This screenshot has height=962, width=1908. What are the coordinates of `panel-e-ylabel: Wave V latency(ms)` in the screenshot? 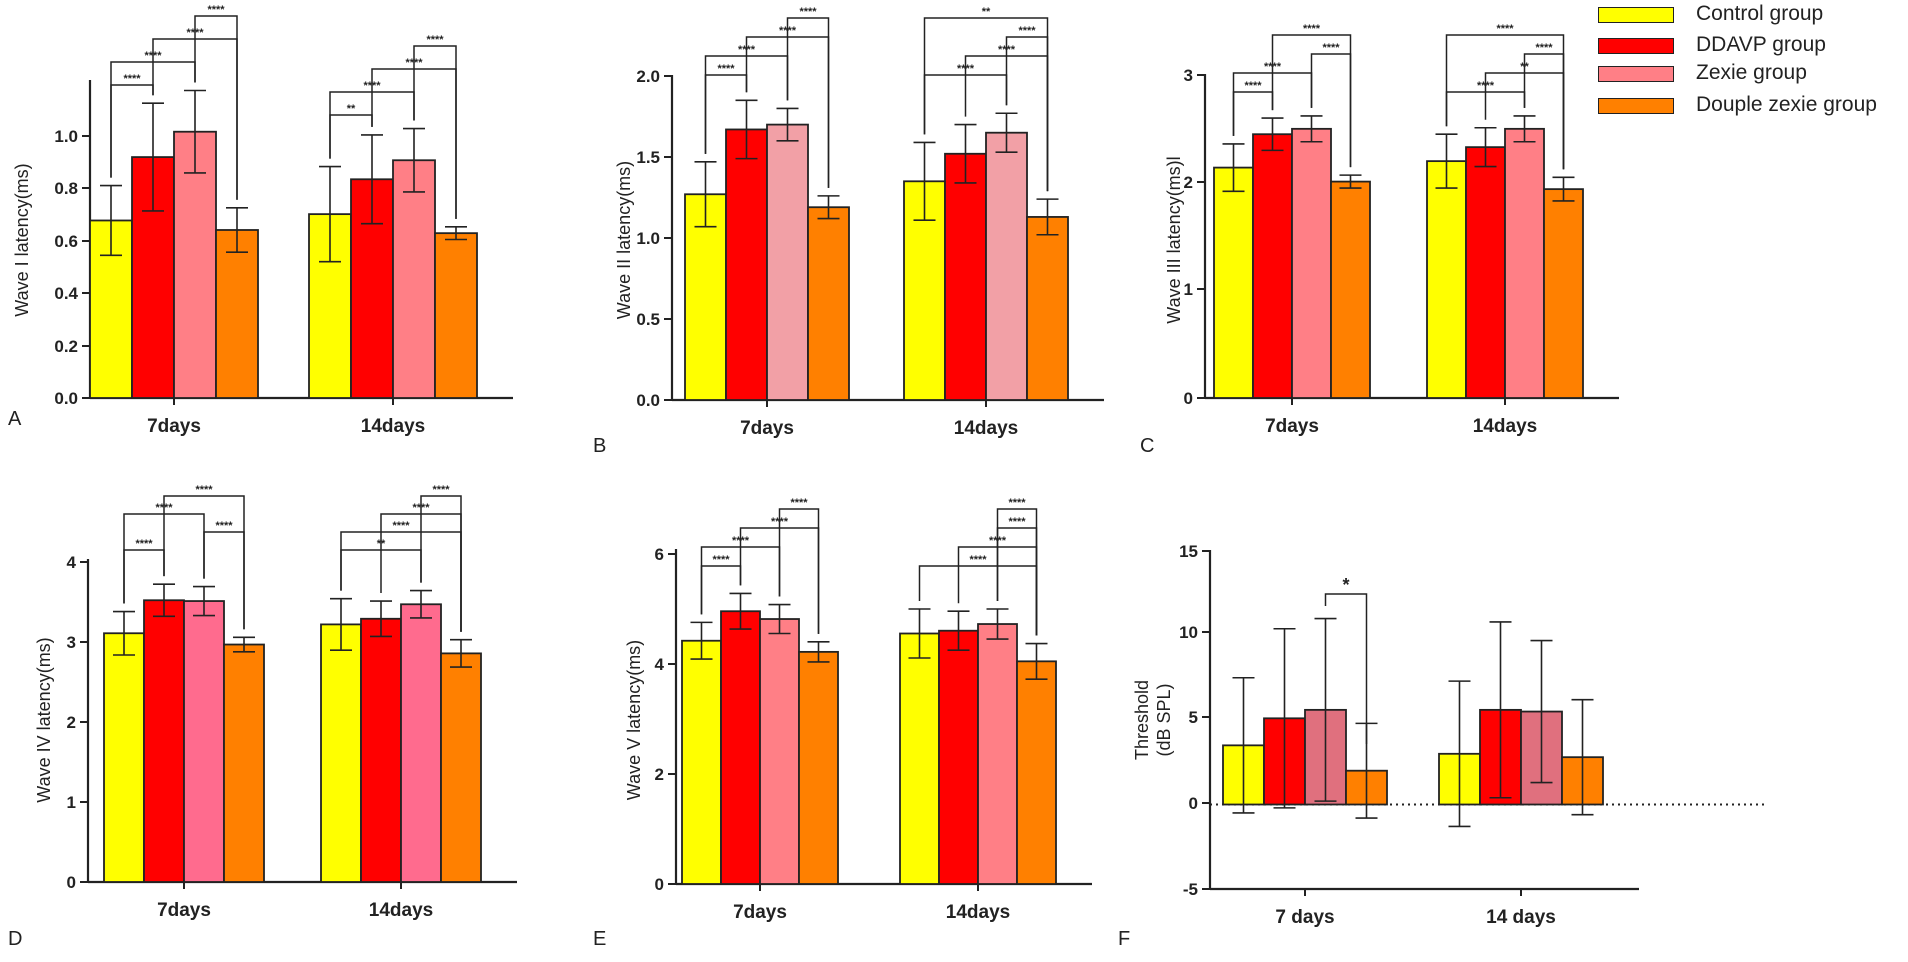 It's located at (634, 720).